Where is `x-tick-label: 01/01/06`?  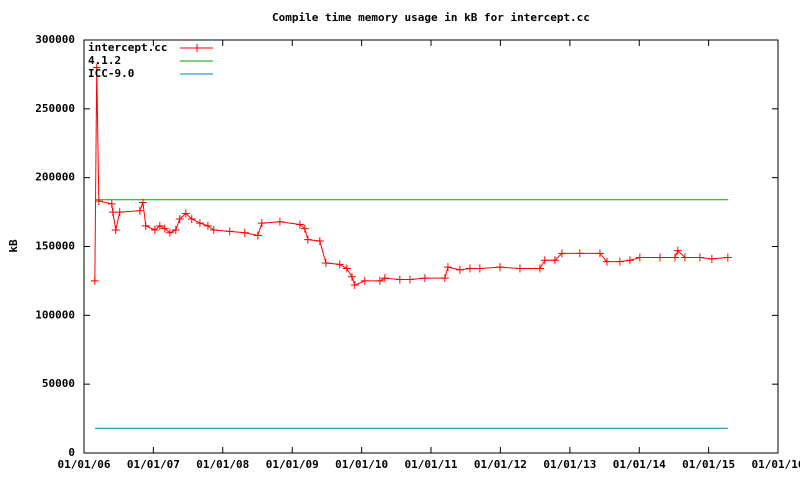 x-tick-label: 01/01/06 is located at coordinates (84, 464).